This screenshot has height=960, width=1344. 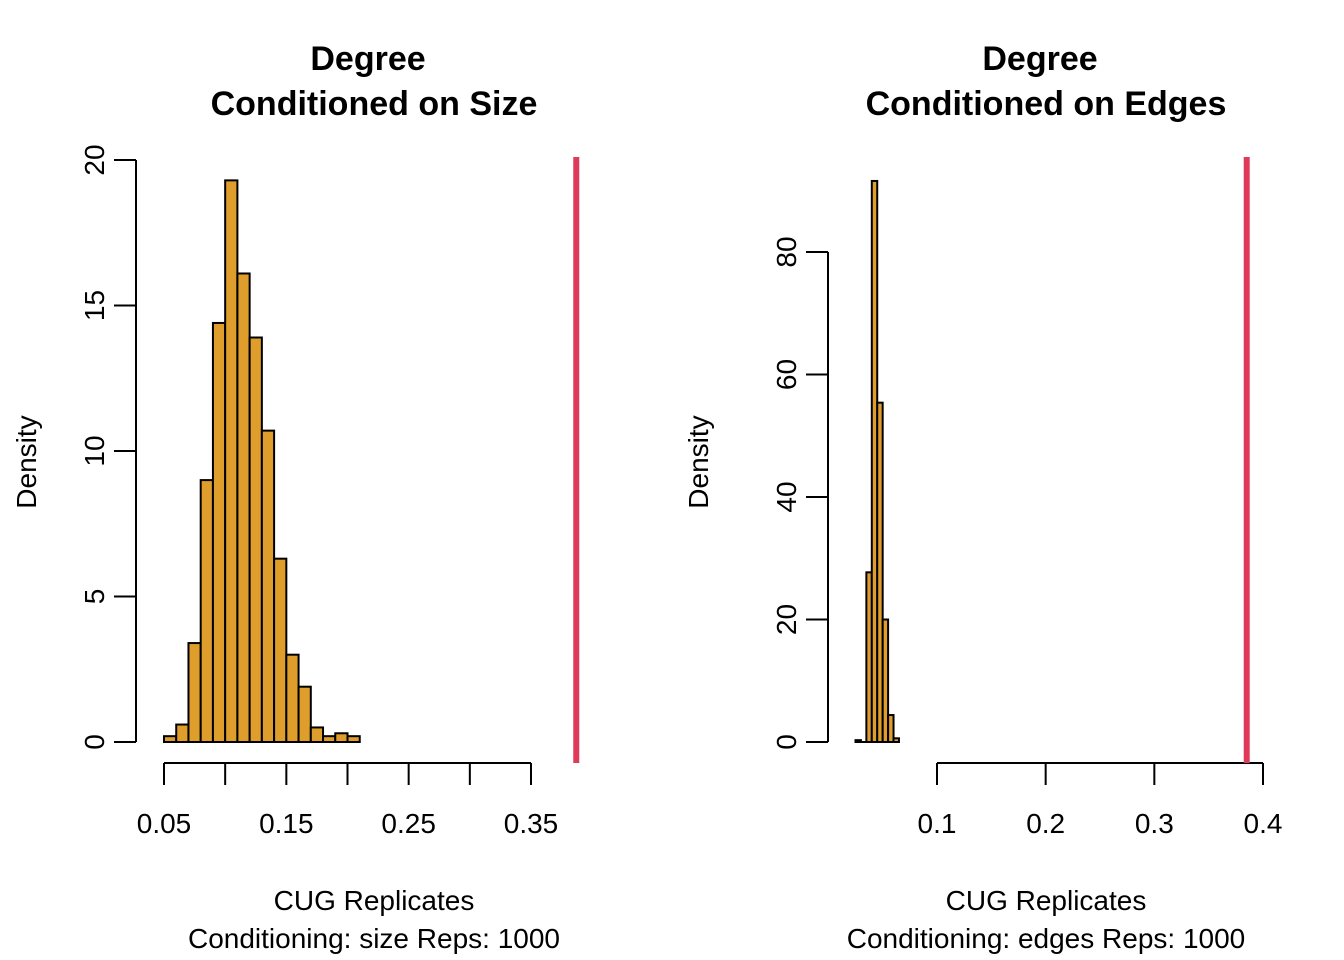 I want to click on x-tick-label: 0.3, so click(x=1154, y=823).